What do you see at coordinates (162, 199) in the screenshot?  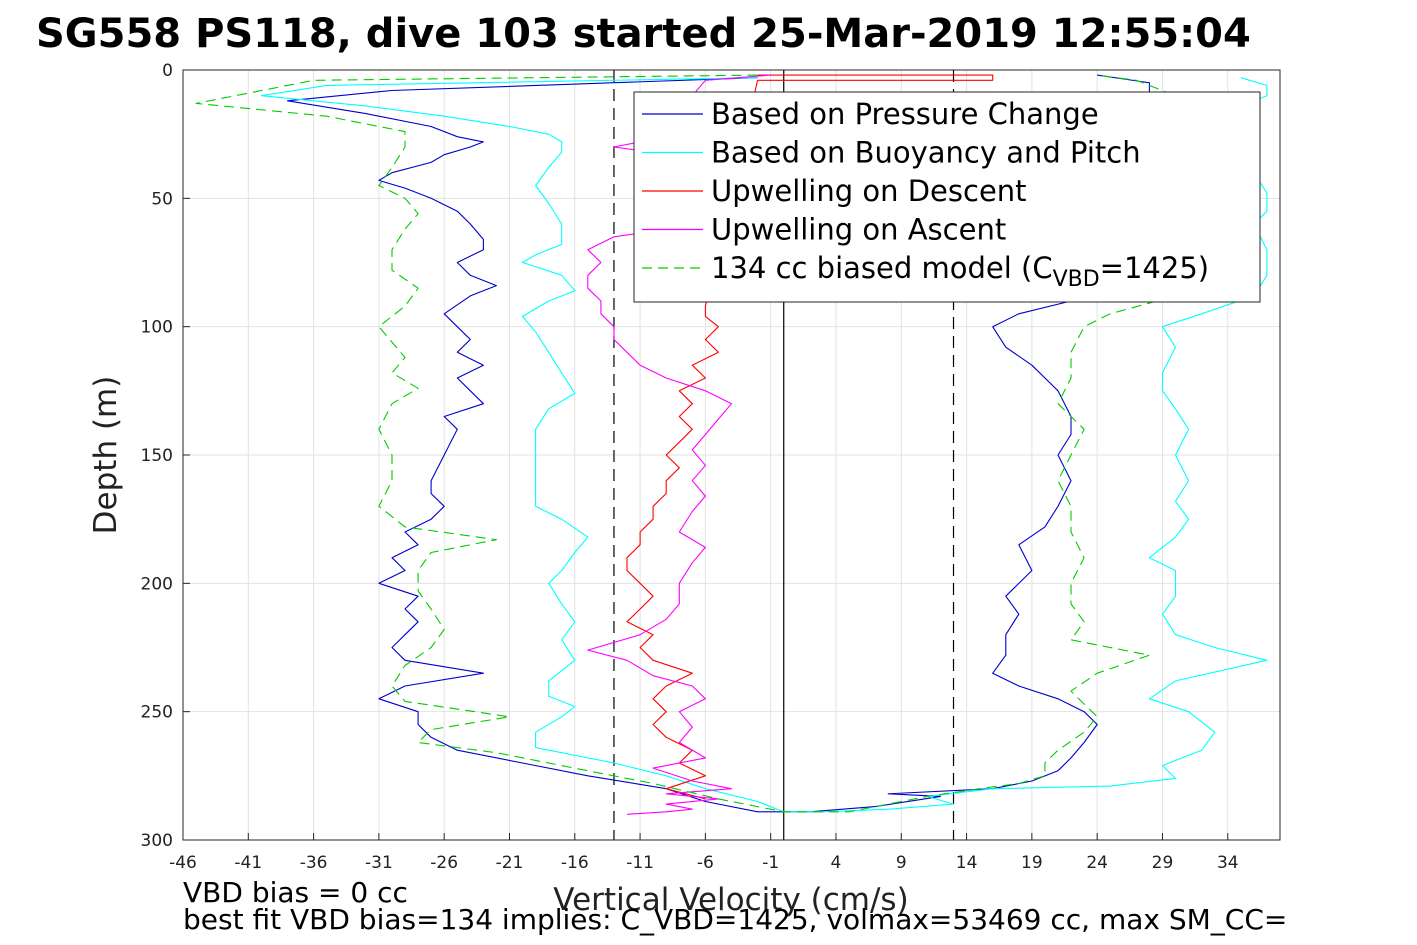 I see `y-tick-label: 50` at bounding box center [162, 199].